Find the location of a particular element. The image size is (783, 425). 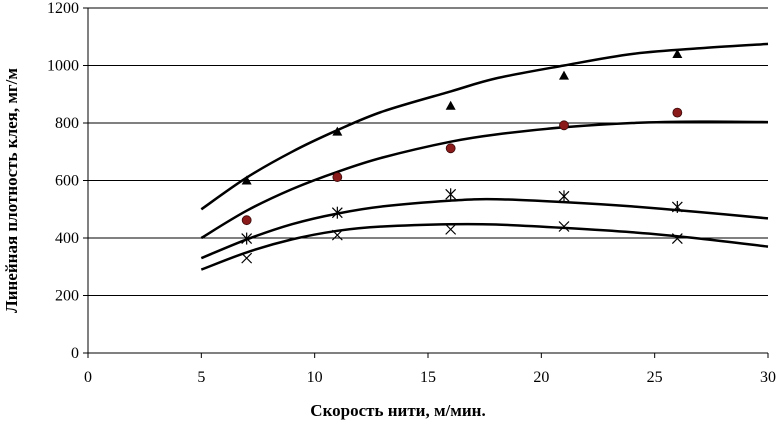

series-2-trend-line is located at coordinates (484, 228).